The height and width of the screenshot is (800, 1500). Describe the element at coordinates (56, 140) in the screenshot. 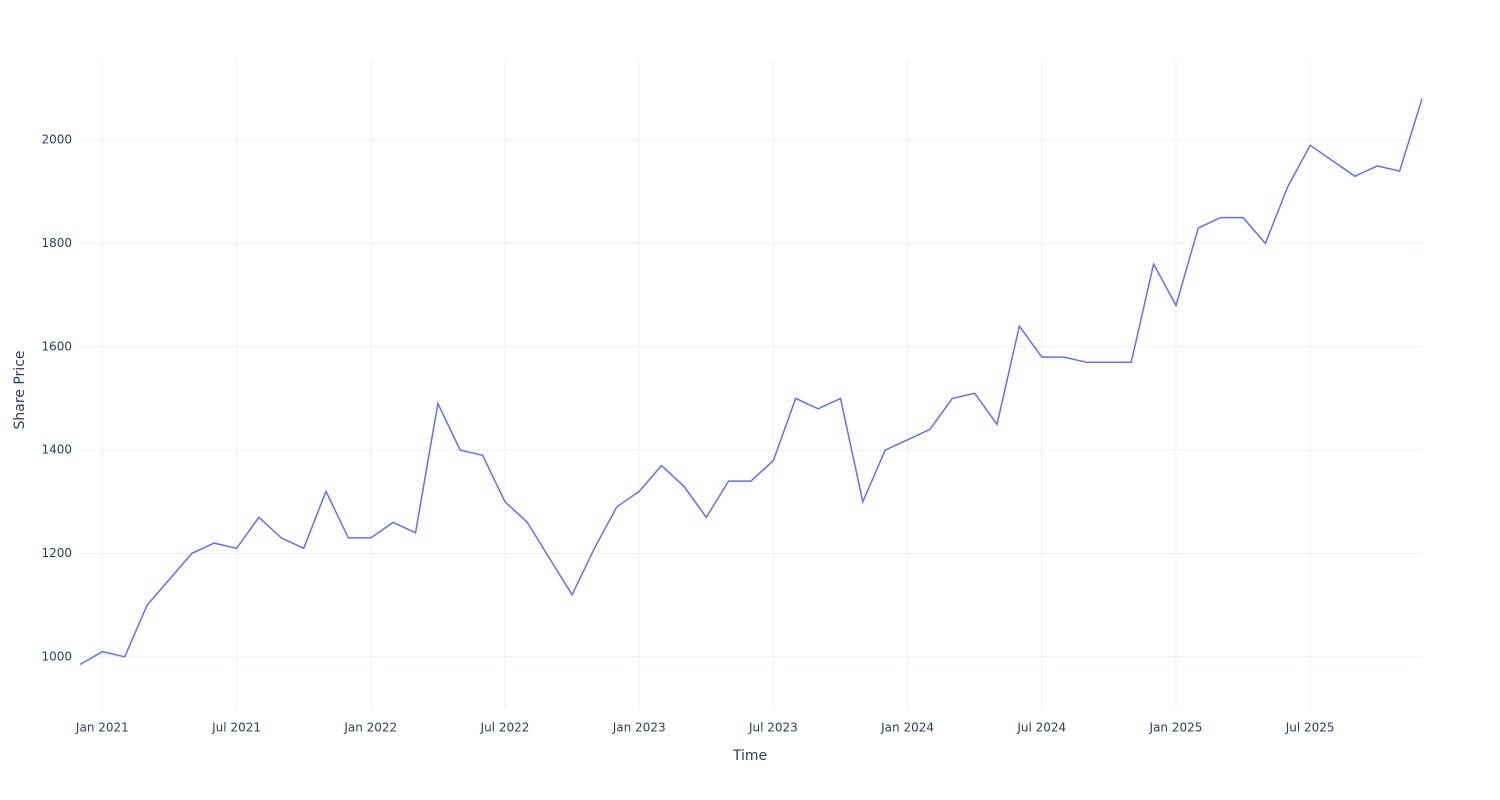

I see `y-tick-label: 2000` at that location.